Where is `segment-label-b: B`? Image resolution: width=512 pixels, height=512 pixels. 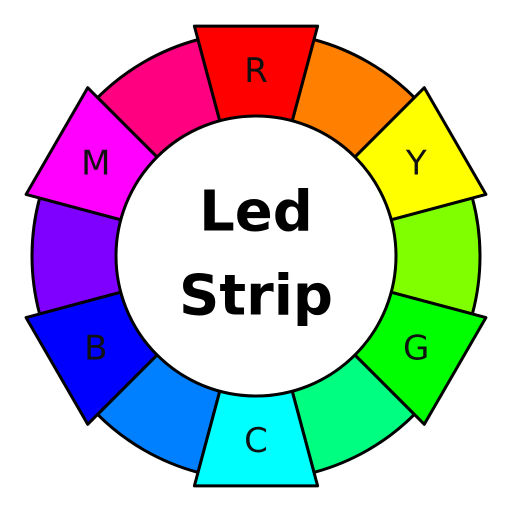 segment-label-b: B is located at coordinates (95, 349).